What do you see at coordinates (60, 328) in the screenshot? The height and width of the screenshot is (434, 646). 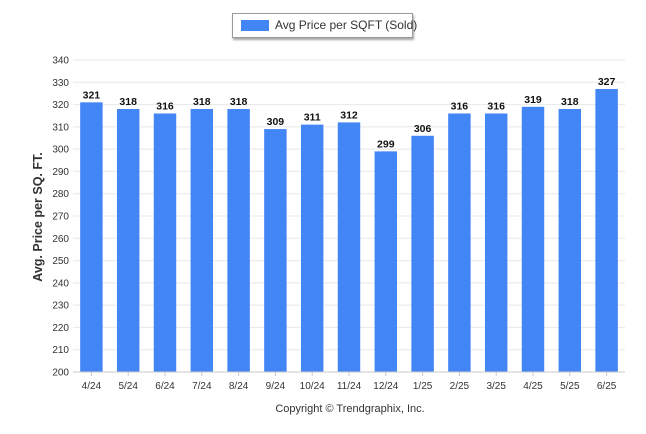 I see `y-tick-label: 220` at bounding box center [60, 328].